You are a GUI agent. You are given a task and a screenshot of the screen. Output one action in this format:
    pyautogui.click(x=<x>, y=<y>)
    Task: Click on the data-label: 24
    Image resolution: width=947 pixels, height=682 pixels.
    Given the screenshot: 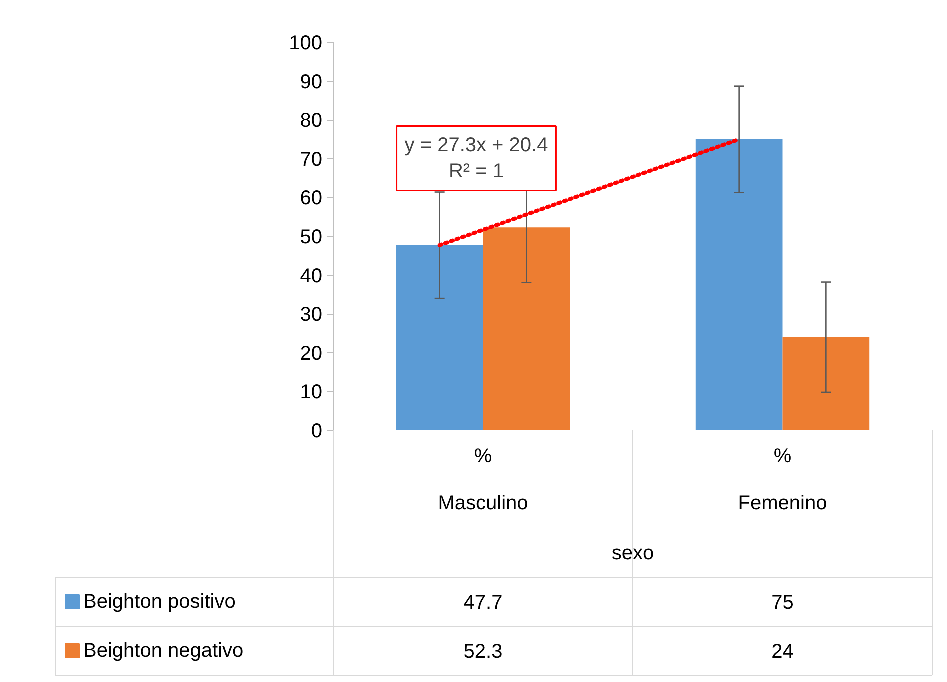 What is the action you would take?
    pyautogui.click(x=783, y=652)
    